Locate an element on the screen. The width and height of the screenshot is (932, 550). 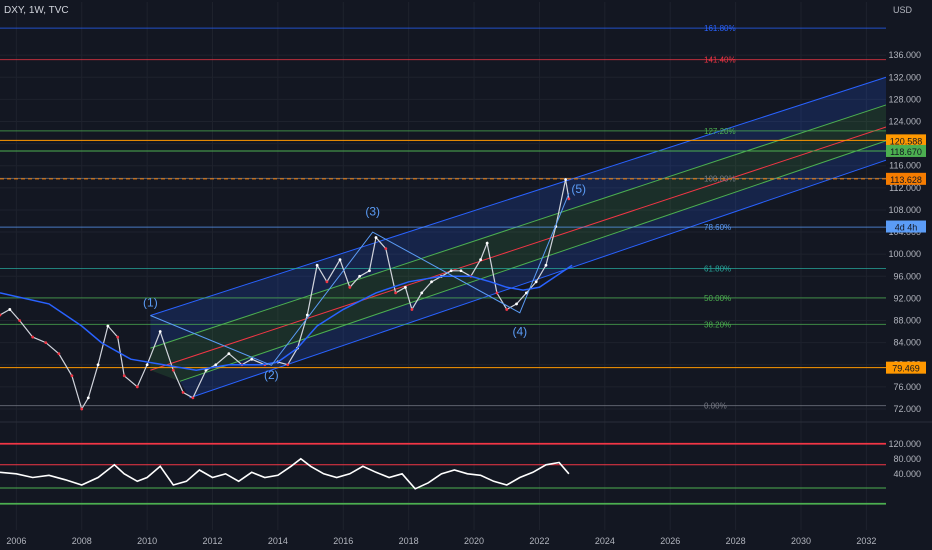
y-tick-label: 128.000 is located at coordinates (904, 99).